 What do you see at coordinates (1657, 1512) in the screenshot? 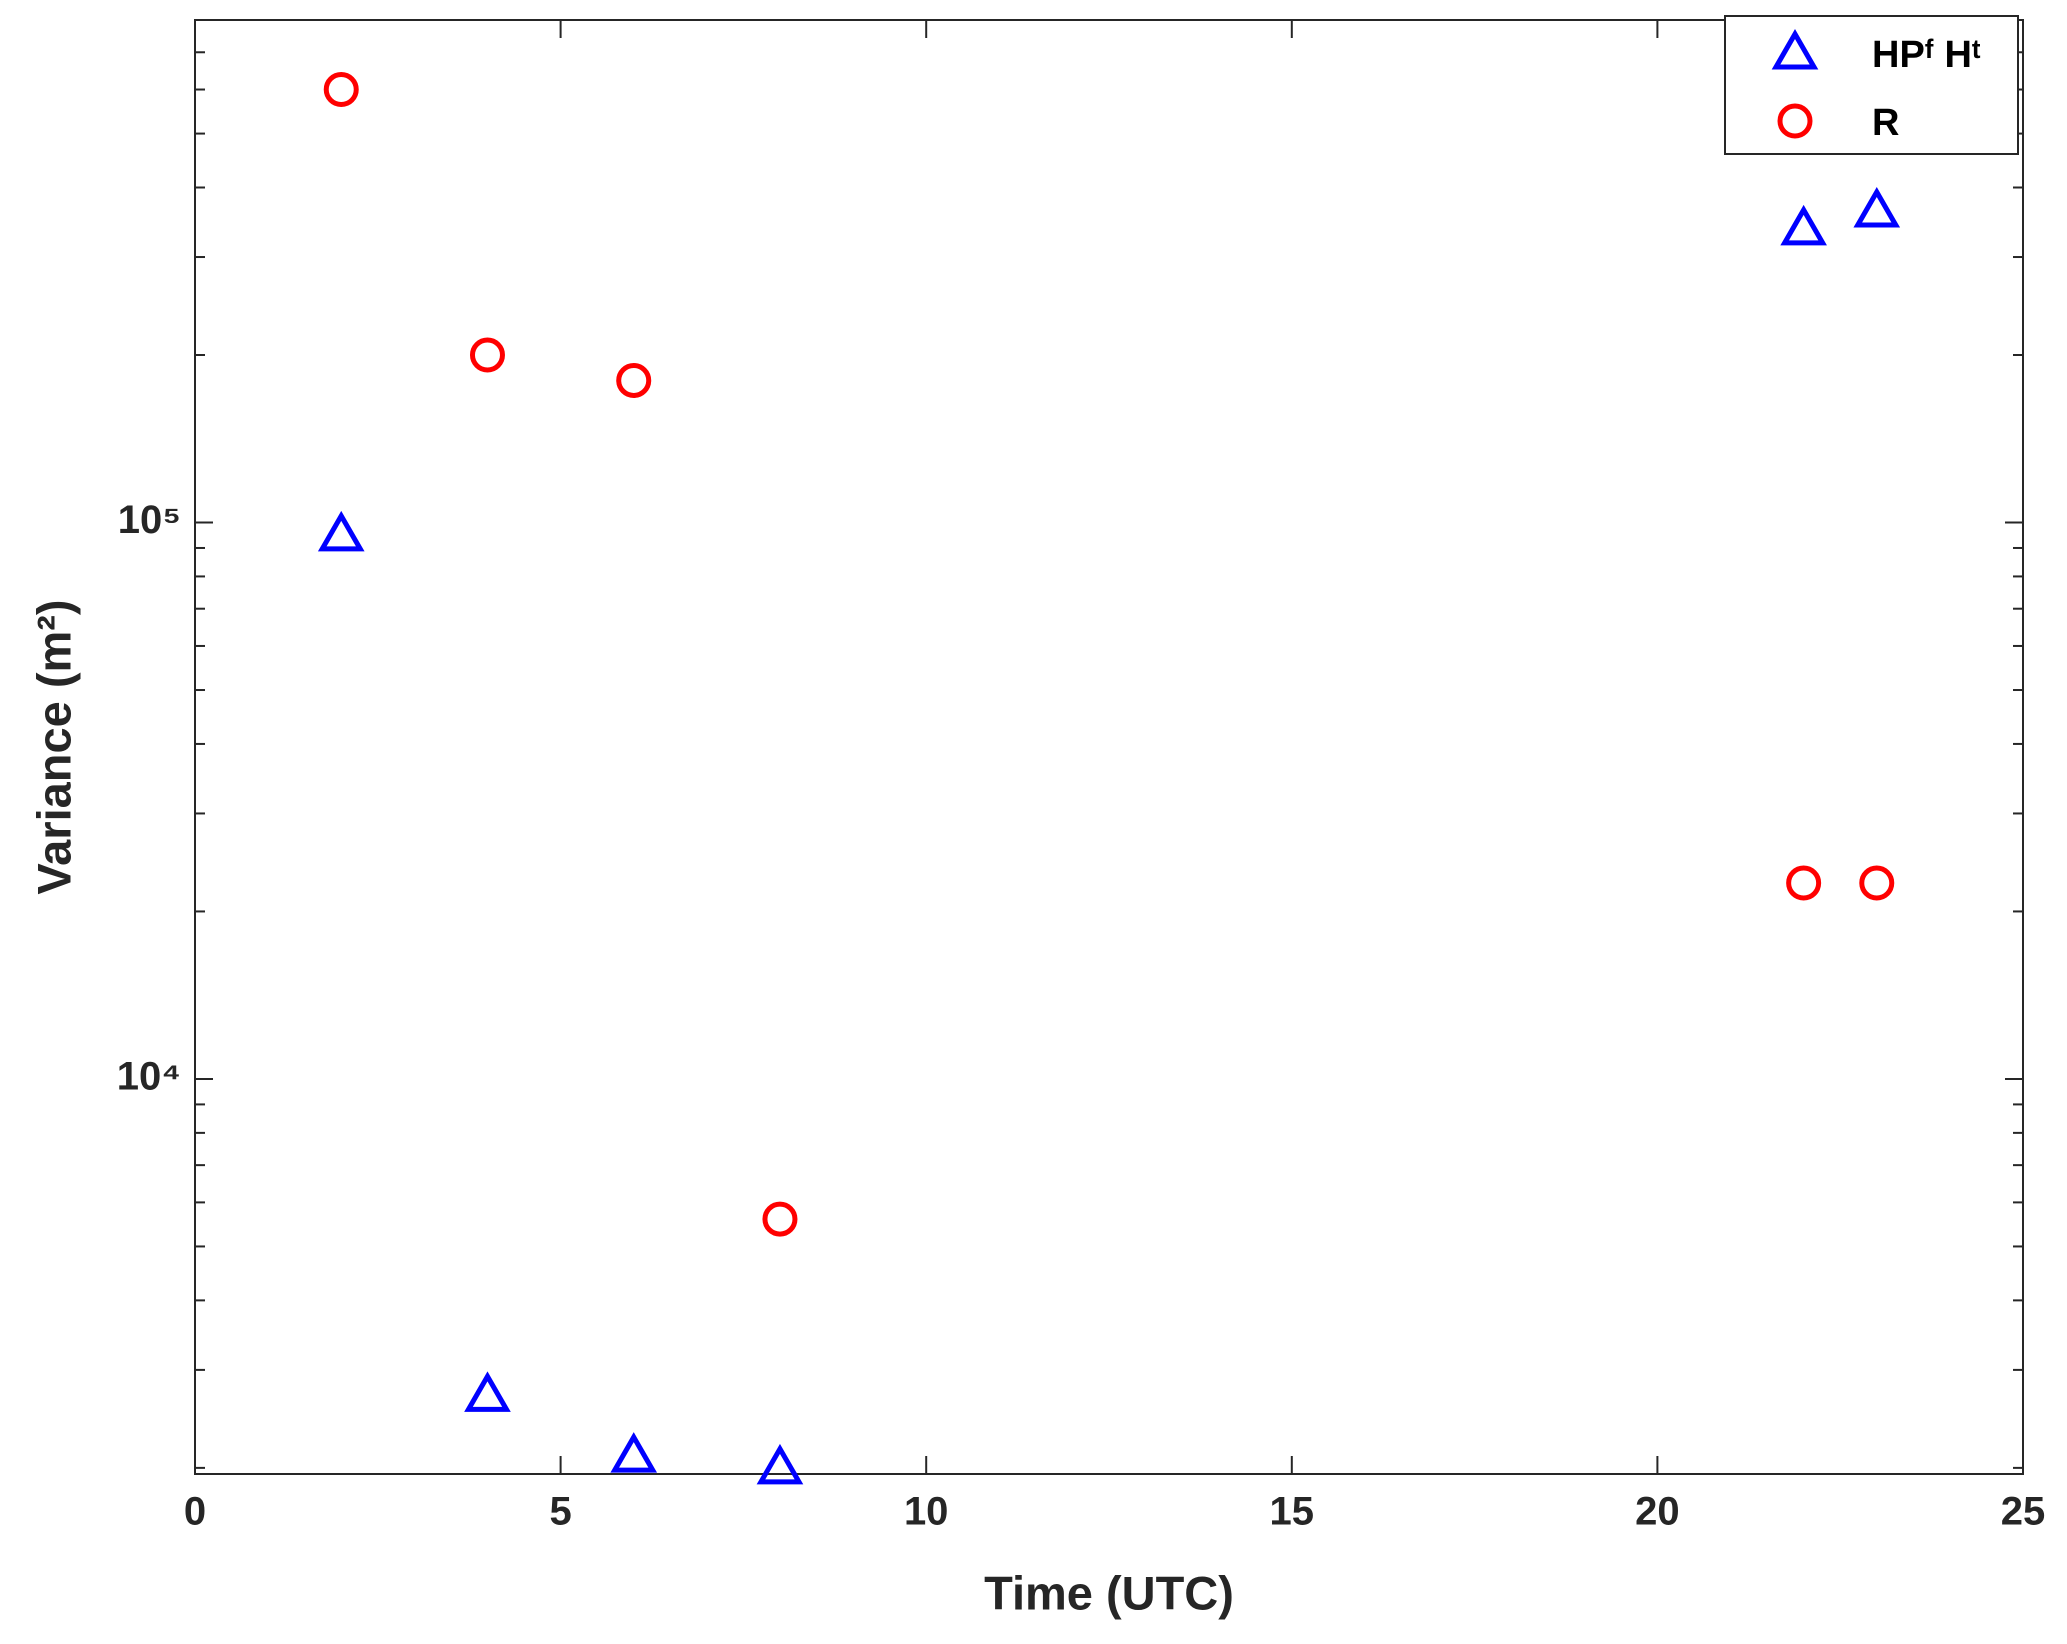
I see `x-tick-label: 20` at bounding box center [1657, 1512].